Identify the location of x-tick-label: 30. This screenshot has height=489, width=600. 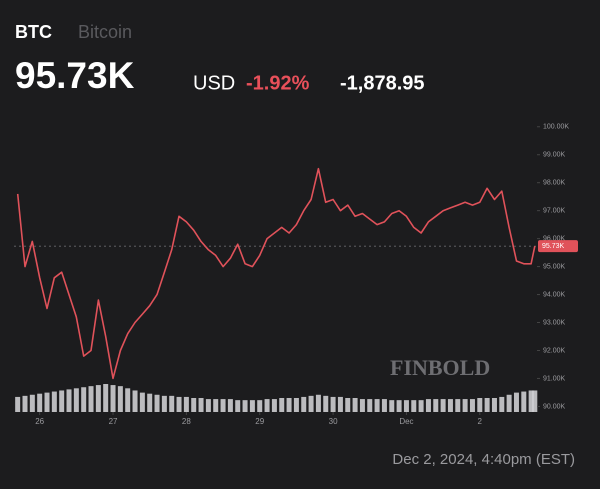
(333, 421).